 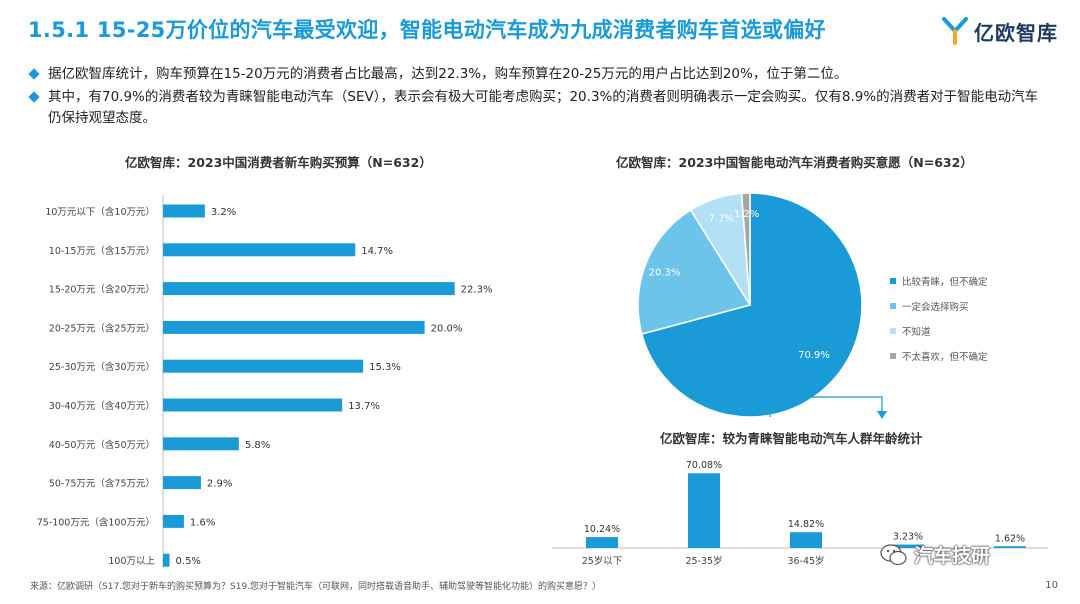 I want to click on legend-item: 比较青睐，但不确定, so click(x=939, y=280).